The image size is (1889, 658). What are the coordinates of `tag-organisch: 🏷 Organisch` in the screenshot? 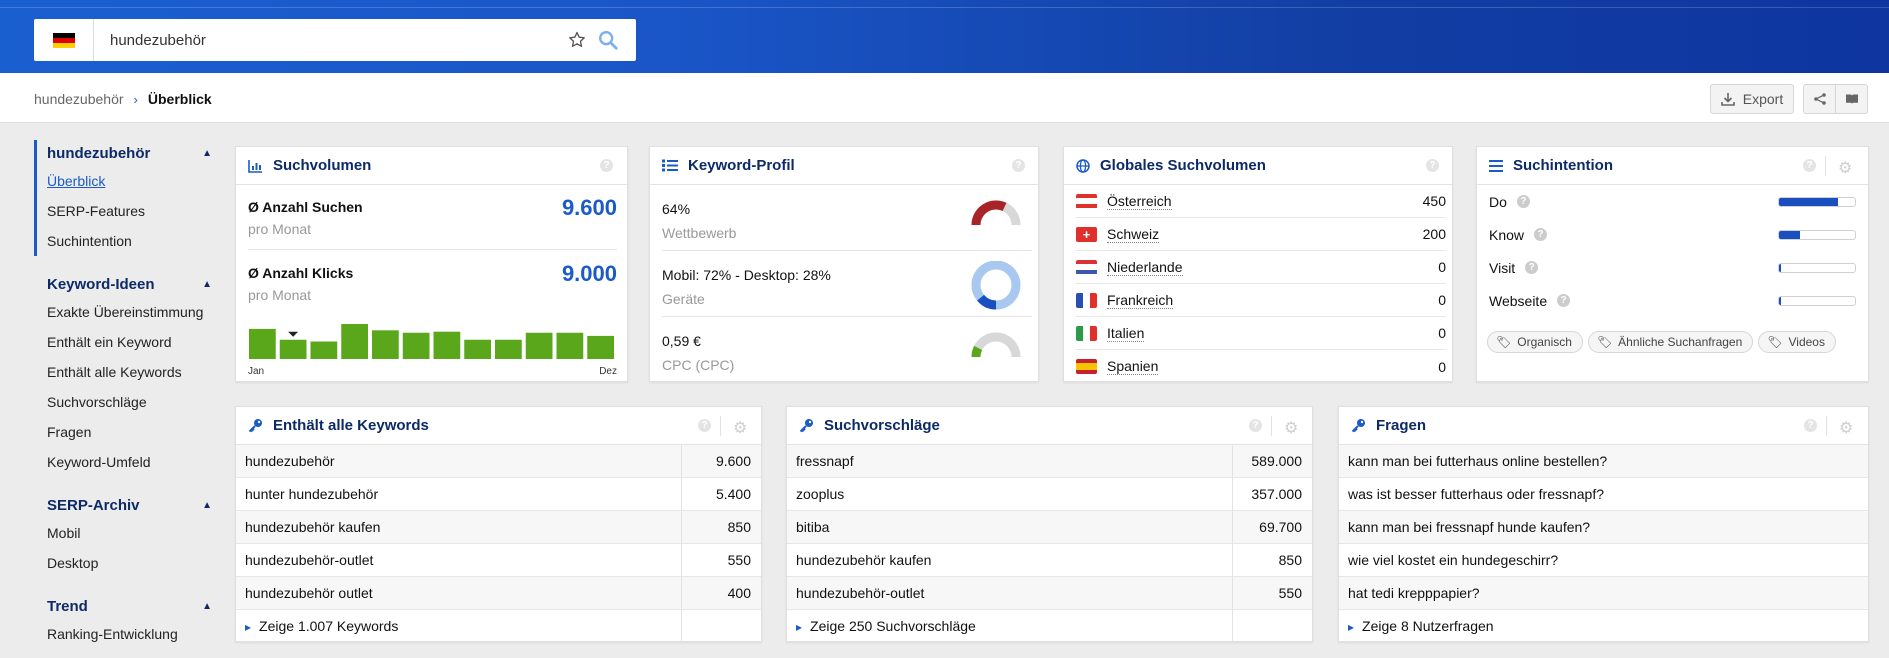 It's located at (1535, 342).